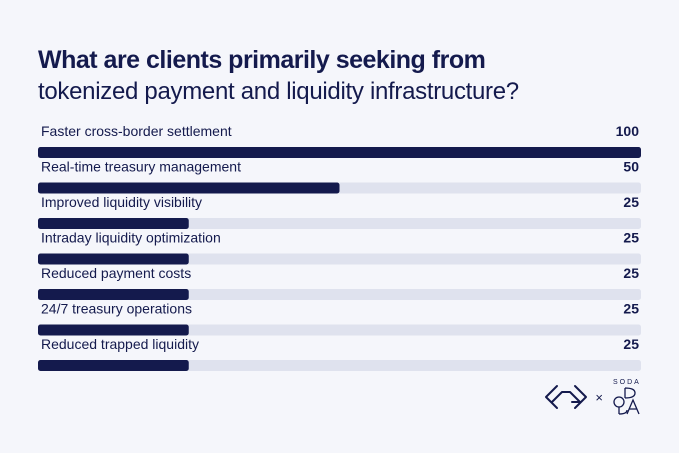  Describe the element at coordinates (566, 397) in the screenshot. I see `arrows-logo-icon` at that location.